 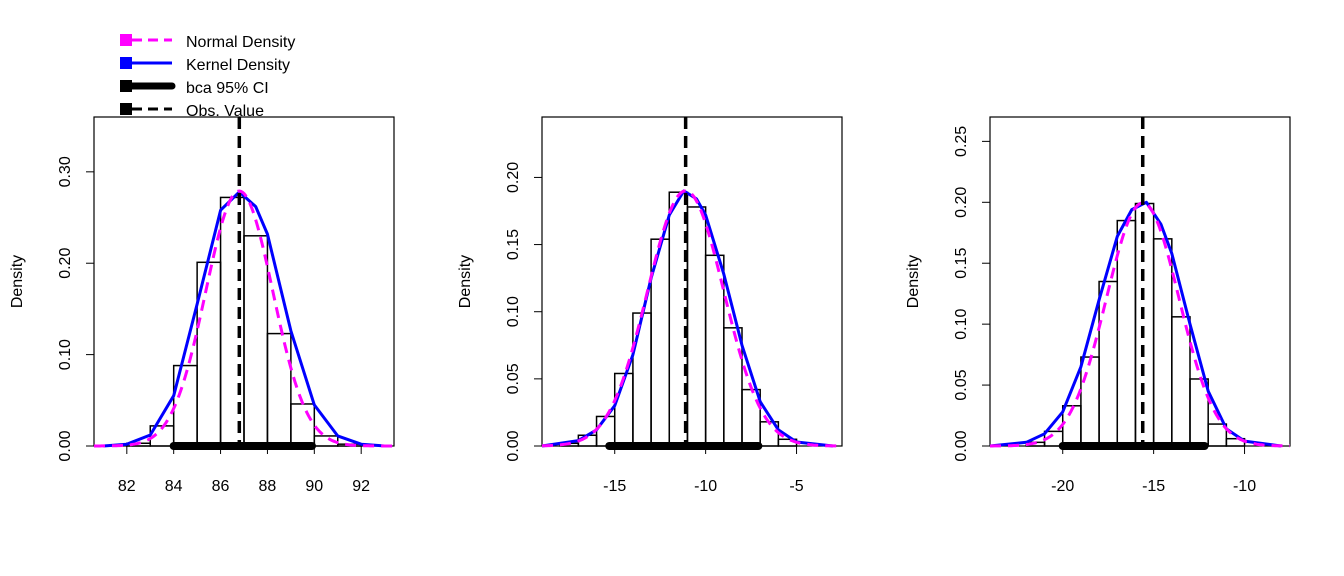 What do you see at coordinates (796, 486) in the screenshot?
I see `x-tick-label: -5` at bounding box center [796, 486].